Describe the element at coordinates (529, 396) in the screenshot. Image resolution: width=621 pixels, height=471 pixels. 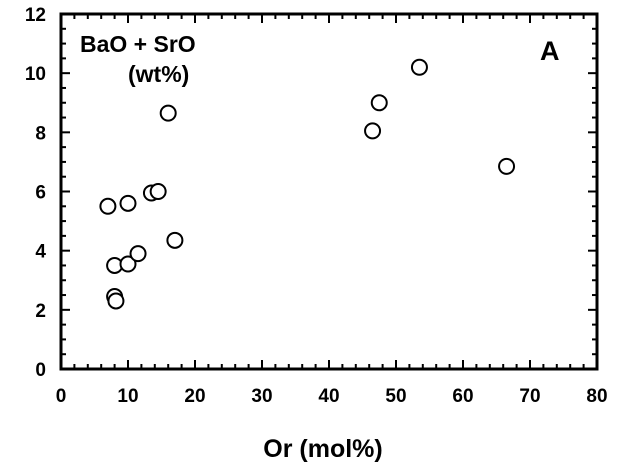
I see `x-tick-label: 70` at that location.